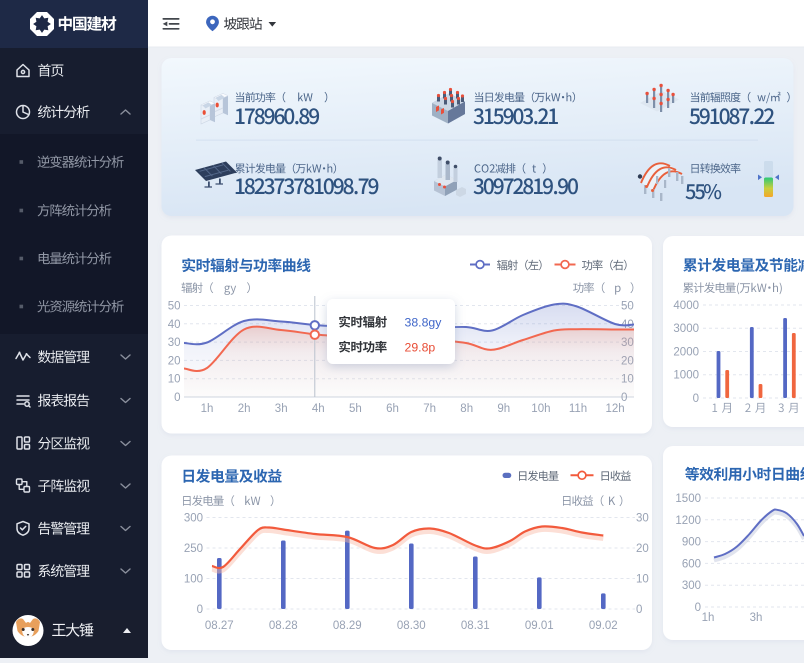 This screenshot has width=804, height=663. Describe the element at coordinates (466, 409) in the screenshot. I see `svg-text: 8h` at that location.